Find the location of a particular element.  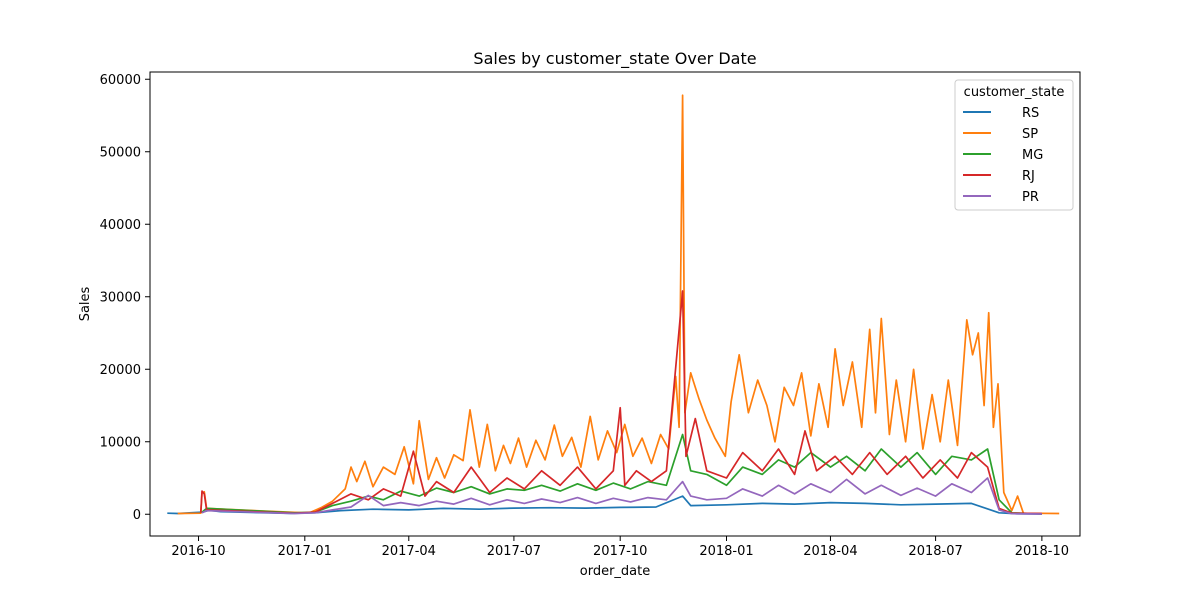

x-axis-label: order_date is located at coordinates (615, 571).